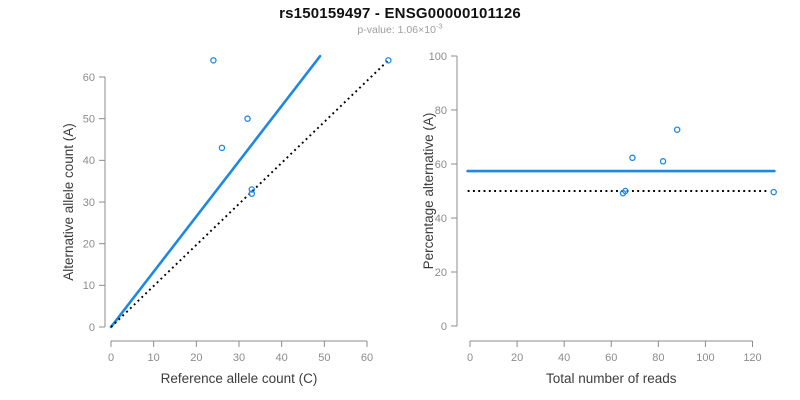 The image size is (800, 400). Describe the element at coordinates (752, 358) in the screenshot. I see `x-tick-label: 120` at that location.